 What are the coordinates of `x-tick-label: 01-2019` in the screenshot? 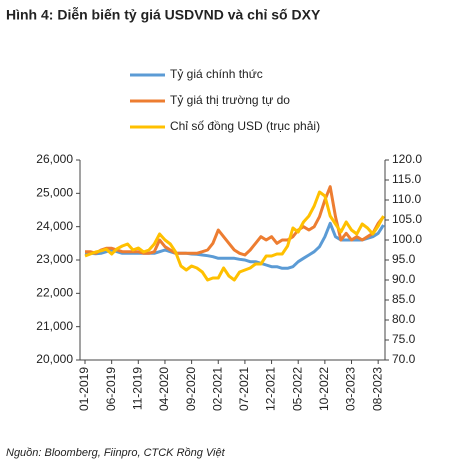 It's located at (84, 389).